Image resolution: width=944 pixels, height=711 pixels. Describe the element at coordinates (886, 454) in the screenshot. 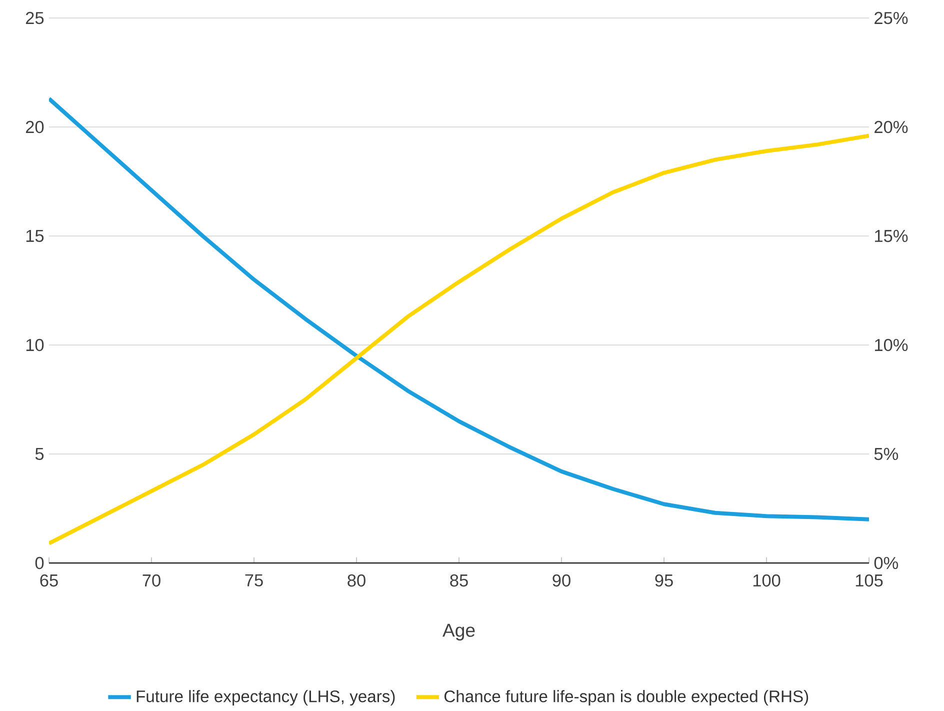

I see `y2-tick-label: 5%` at that location.